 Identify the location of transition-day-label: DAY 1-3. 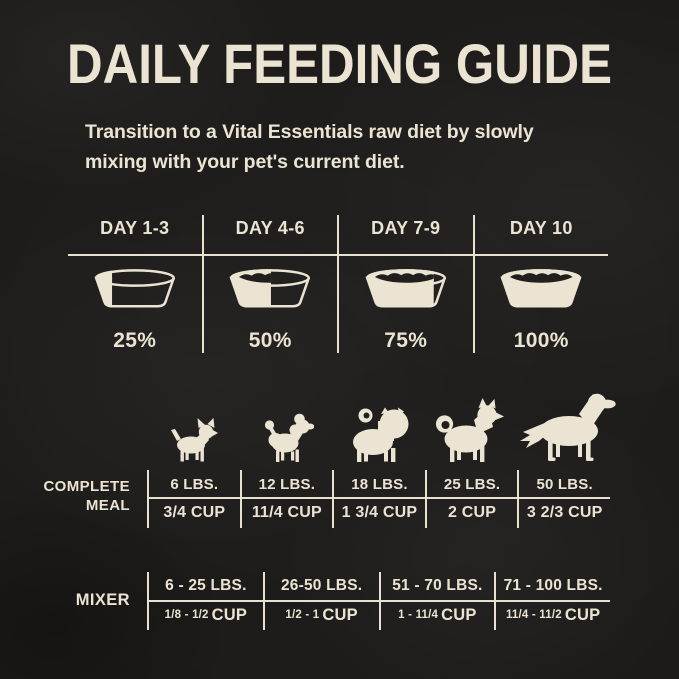
(135, 228).